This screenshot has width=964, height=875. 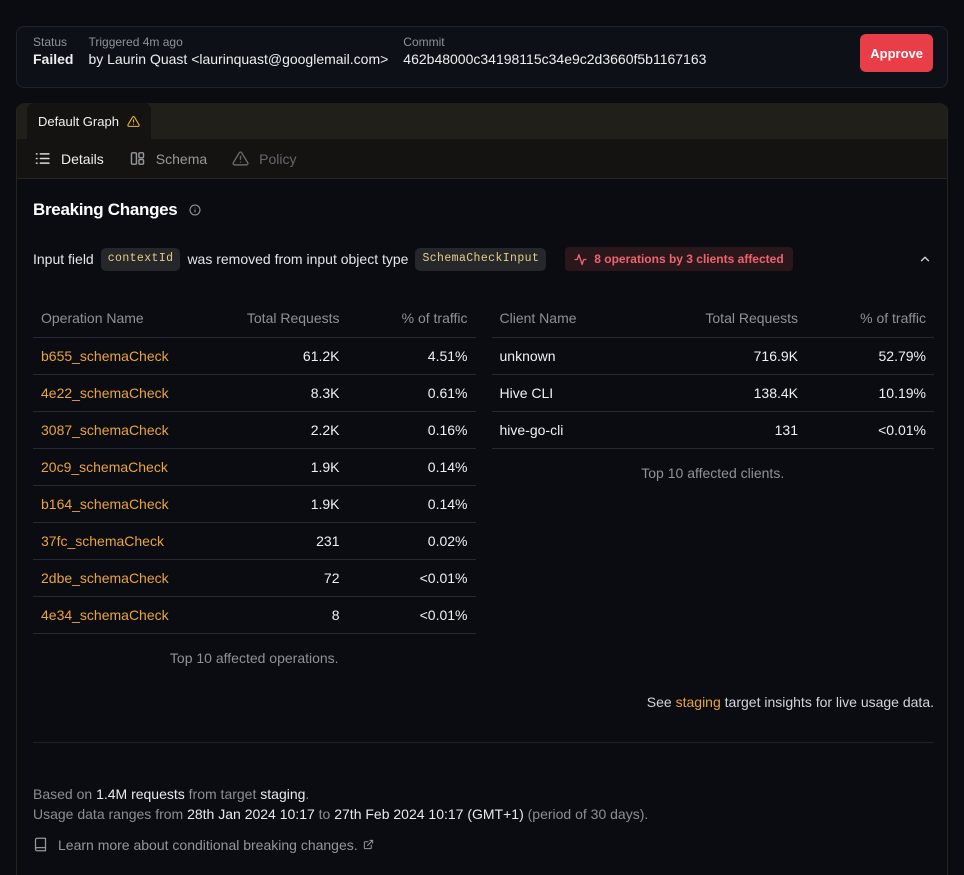 I want to click on commit-label: Commit, so click(x=424, y=42).